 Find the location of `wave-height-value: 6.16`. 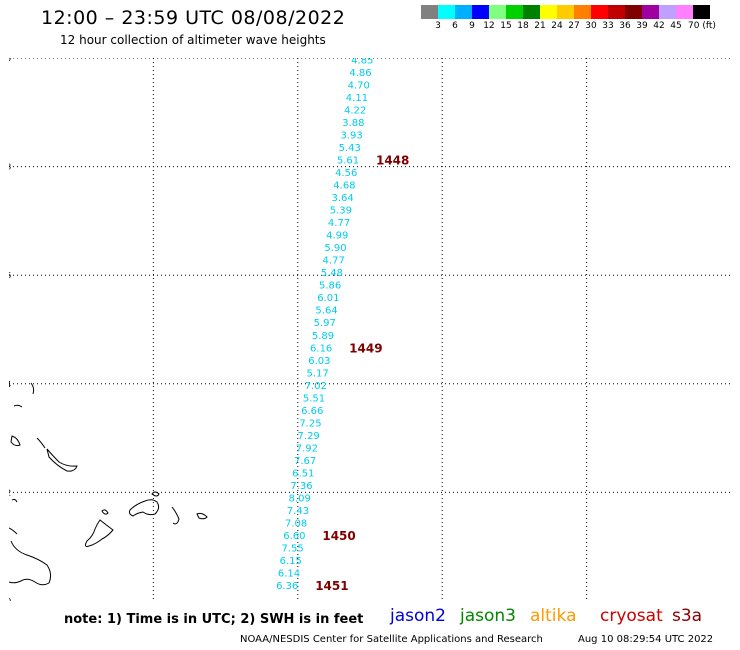

wave-height-value: 6.16 is located at coordinates (321, 348).